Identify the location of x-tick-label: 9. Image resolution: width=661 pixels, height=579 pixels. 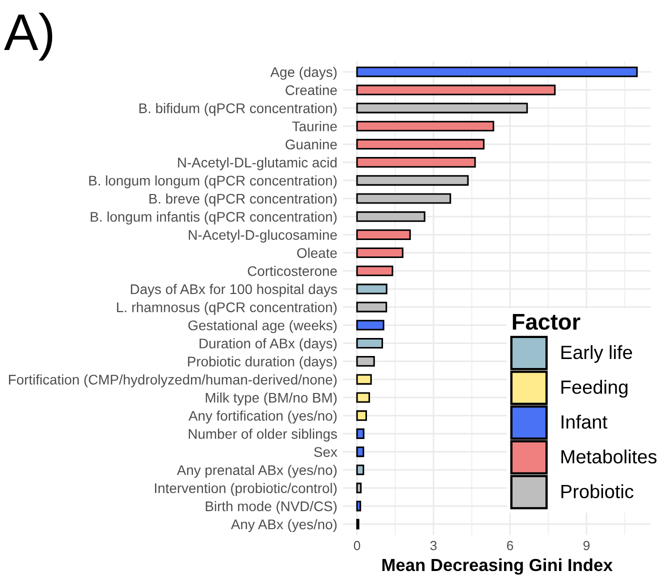
(586, 545).